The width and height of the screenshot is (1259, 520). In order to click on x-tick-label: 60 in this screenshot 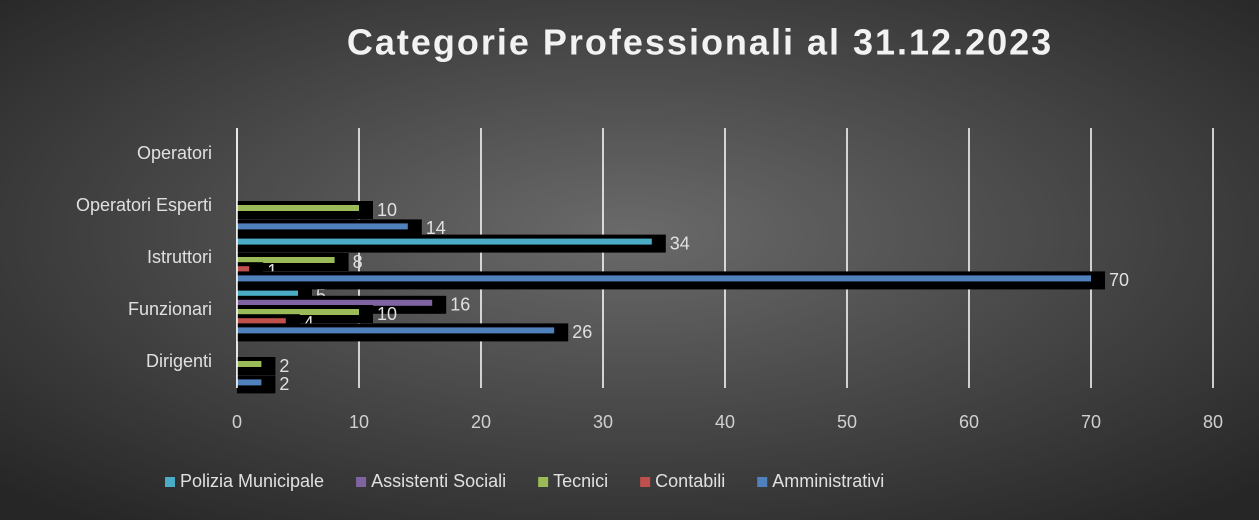, I will do `click(969, 422)`.